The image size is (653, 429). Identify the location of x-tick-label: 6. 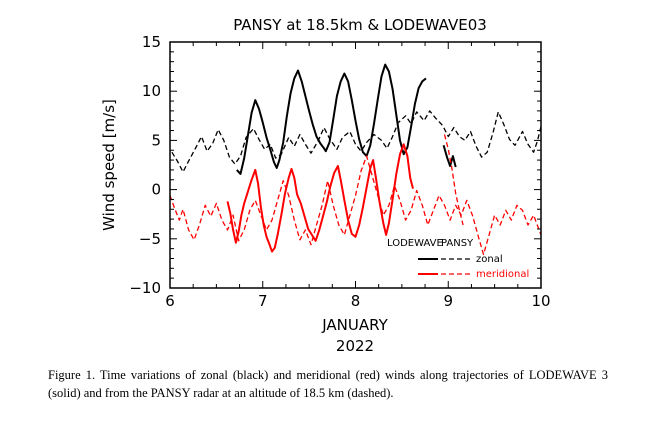
(170, 301).